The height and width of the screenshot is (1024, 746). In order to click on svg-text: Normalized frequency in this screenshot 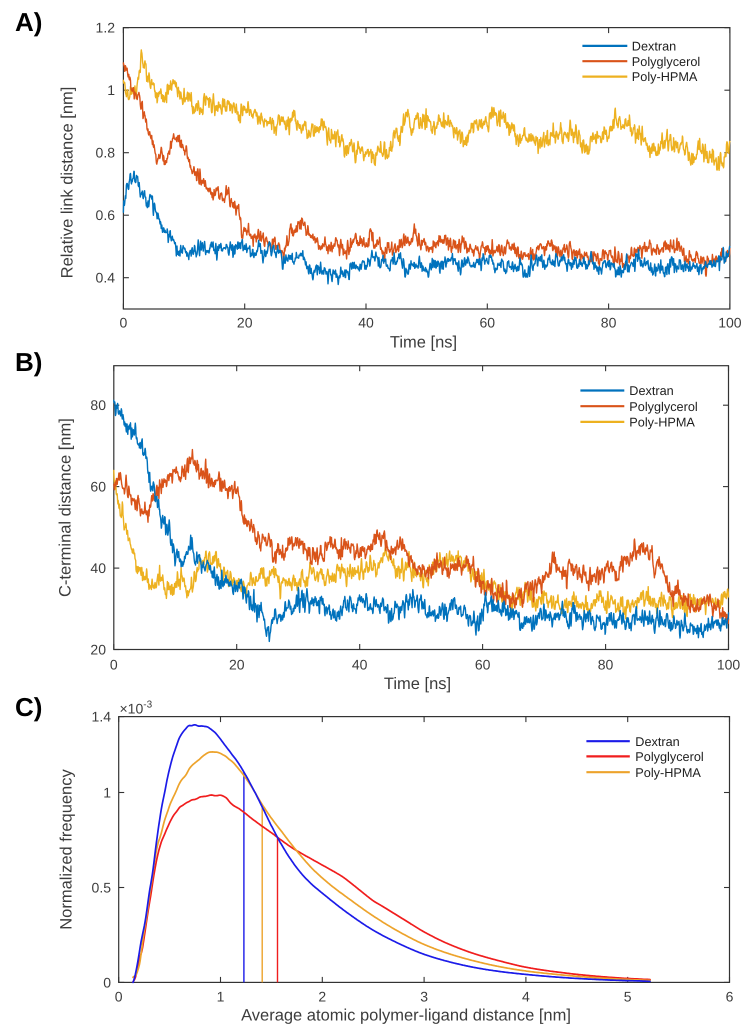, I will do `click(67, 849)`.